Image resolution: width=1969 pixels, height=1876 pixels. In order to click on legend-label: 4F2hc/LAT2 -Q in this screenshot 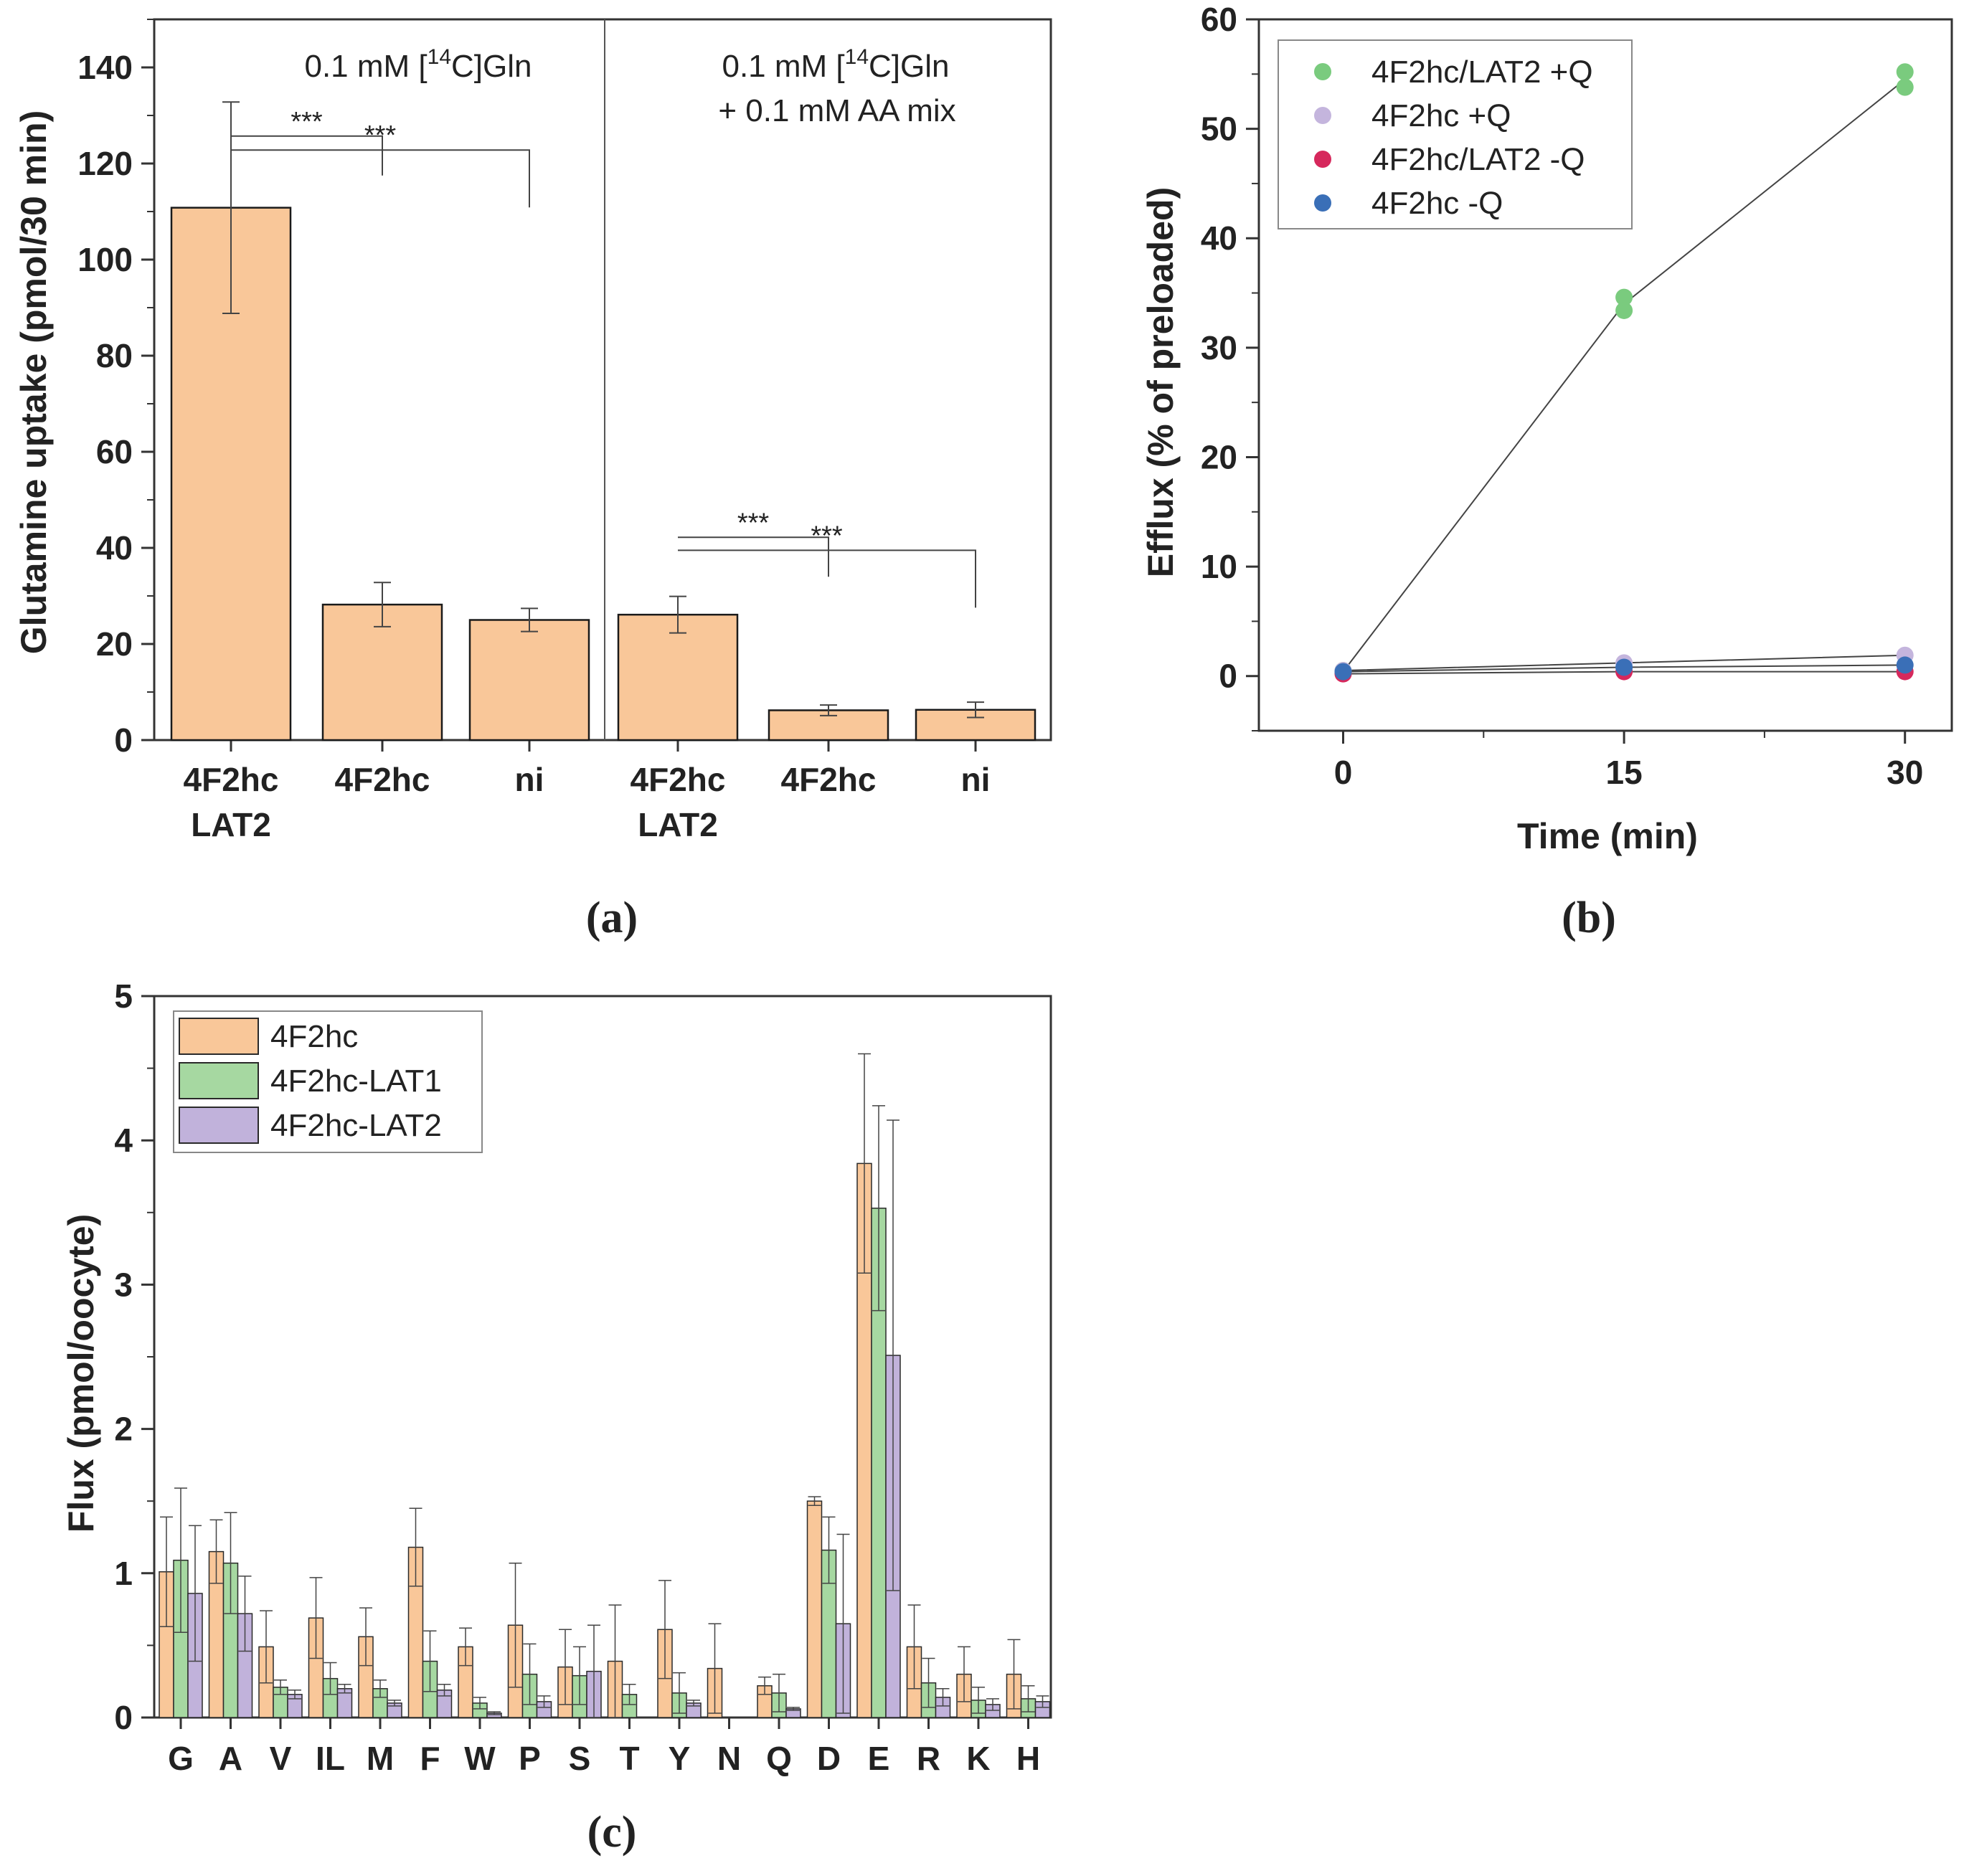, I will do `click(1478, 159)`.